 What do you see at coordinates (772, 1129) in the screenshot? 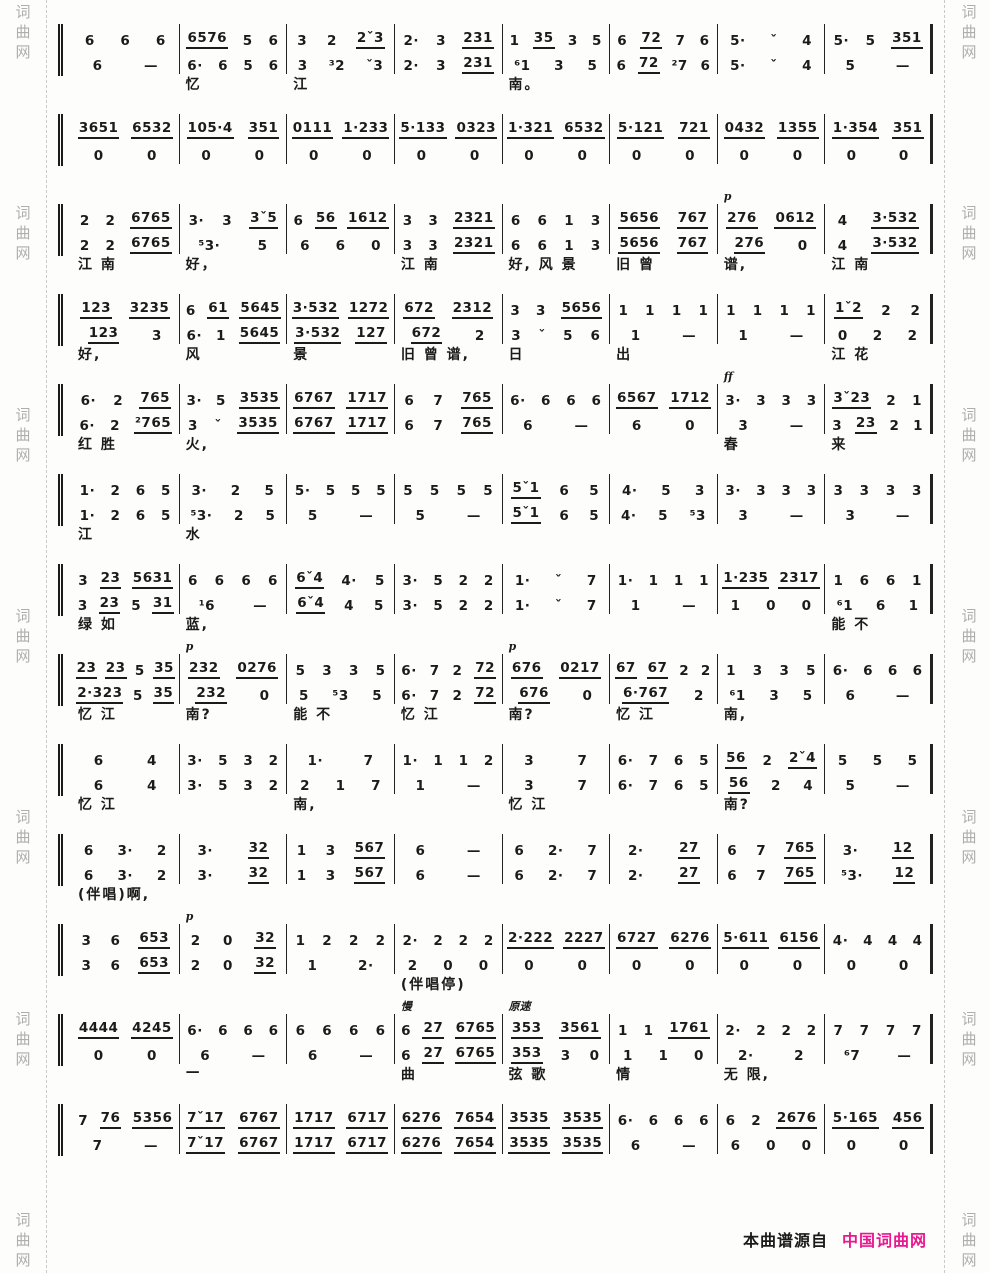
I see `notes-block: 6 2 2676 6 0 0` at bounding box center [772, 1129].